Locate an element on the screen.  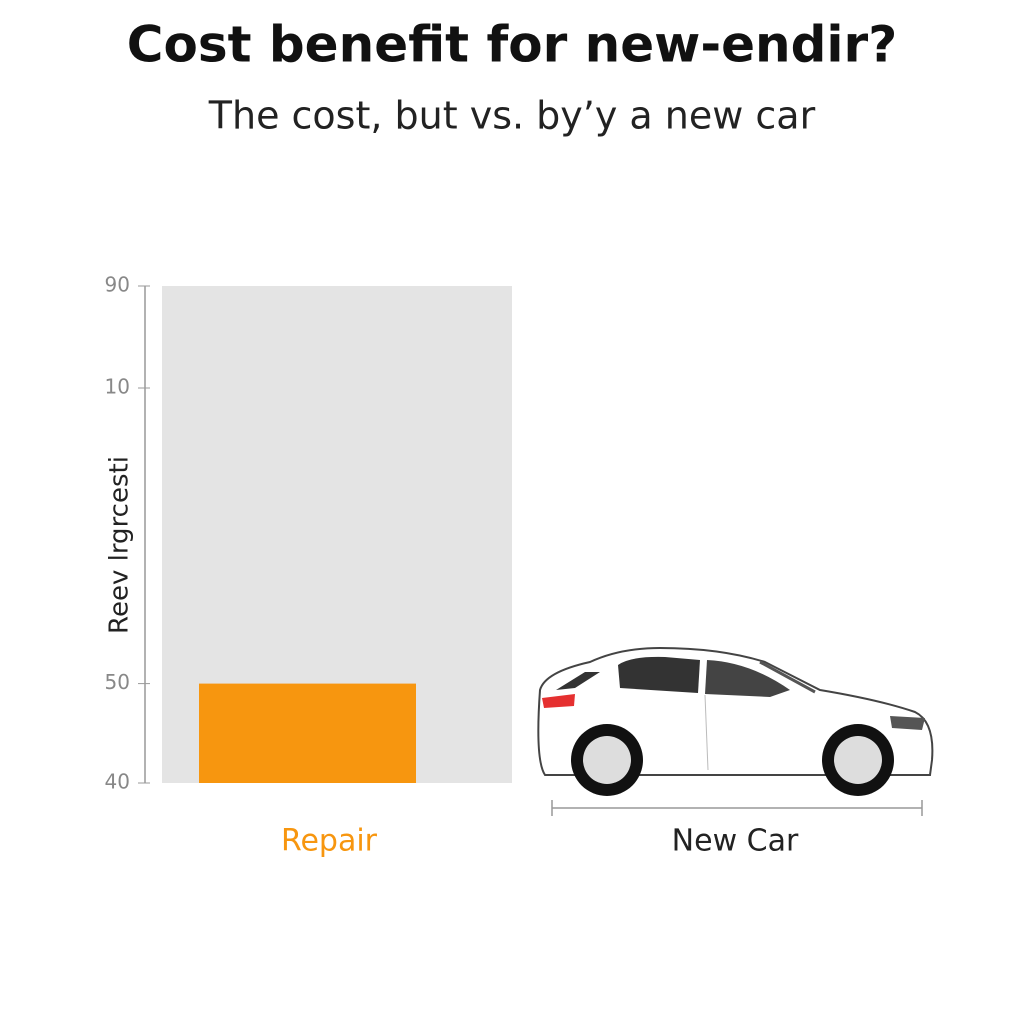
chart-title: Cost benefit for new-endir? is located at coordinates (512, 45).